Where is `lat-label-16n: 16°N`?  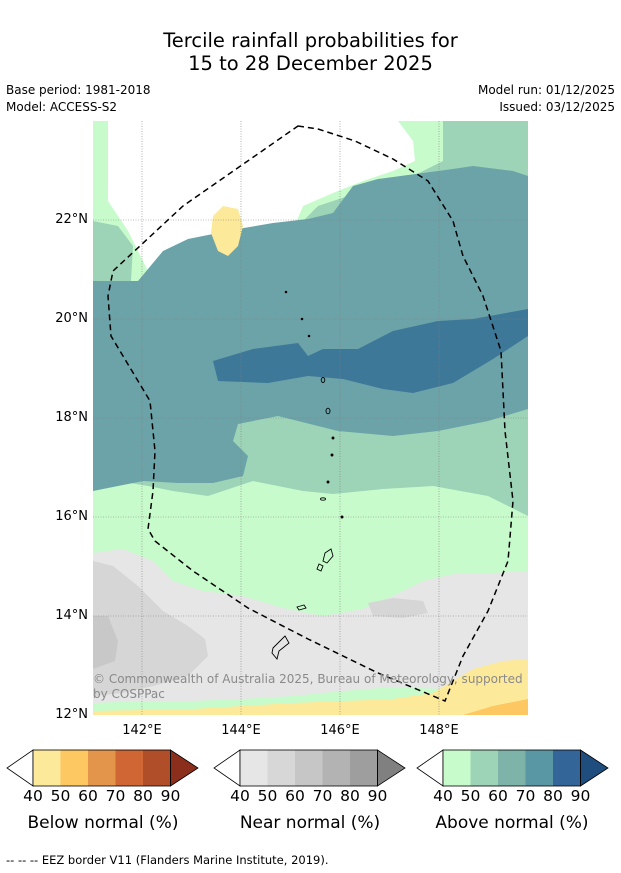 lat-label-16n: 16°N is located at coordinates (71, 516).